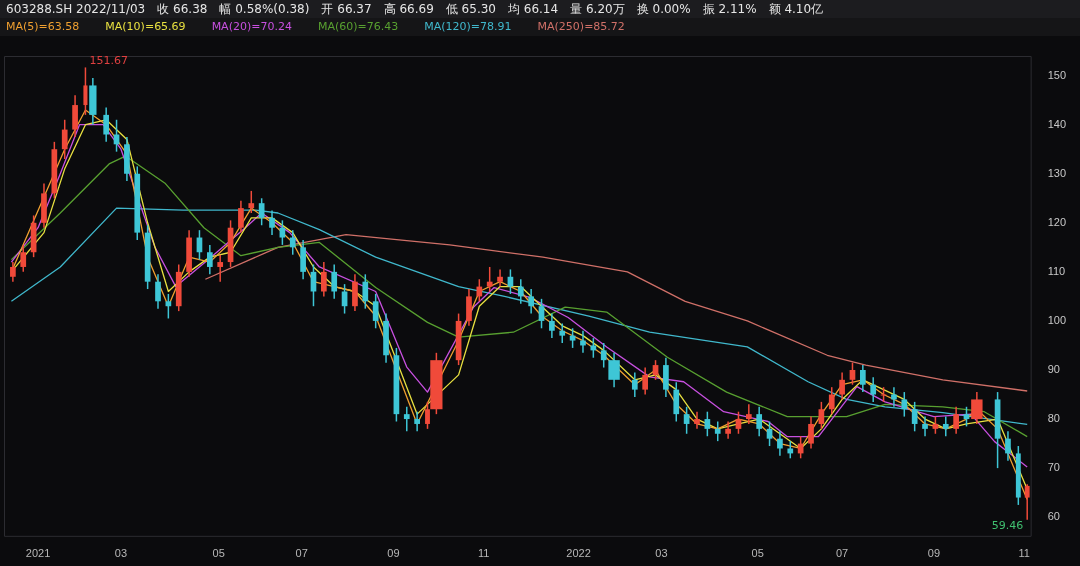  I want to click on y-tick-label: 70, so click(1053, 467).